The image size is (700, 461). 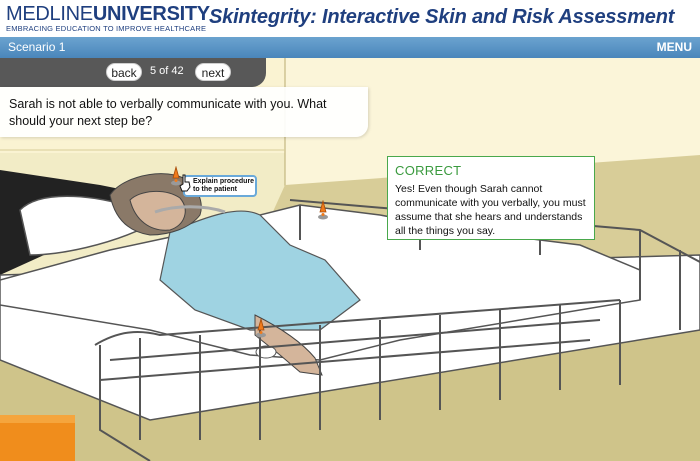 I want to click on feedback-title: CORRECT, so click(x=428, y=170).